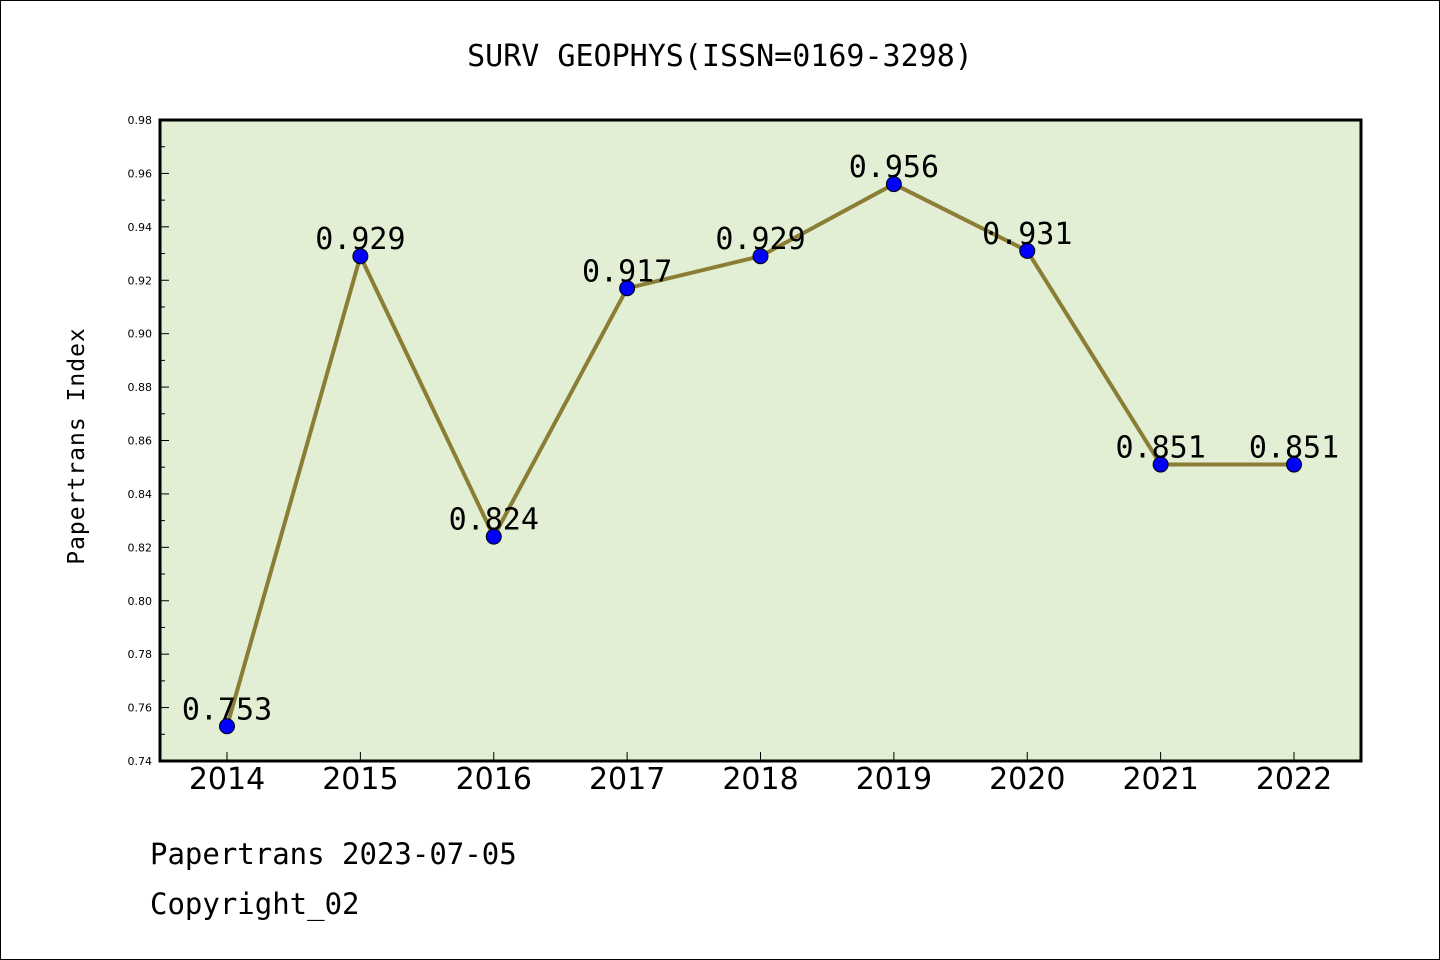  What do you see at coordinates (77, 446) in the screenshot?
I see `y-axis-label: Papertrans Index` at bounding box center [77, 446].